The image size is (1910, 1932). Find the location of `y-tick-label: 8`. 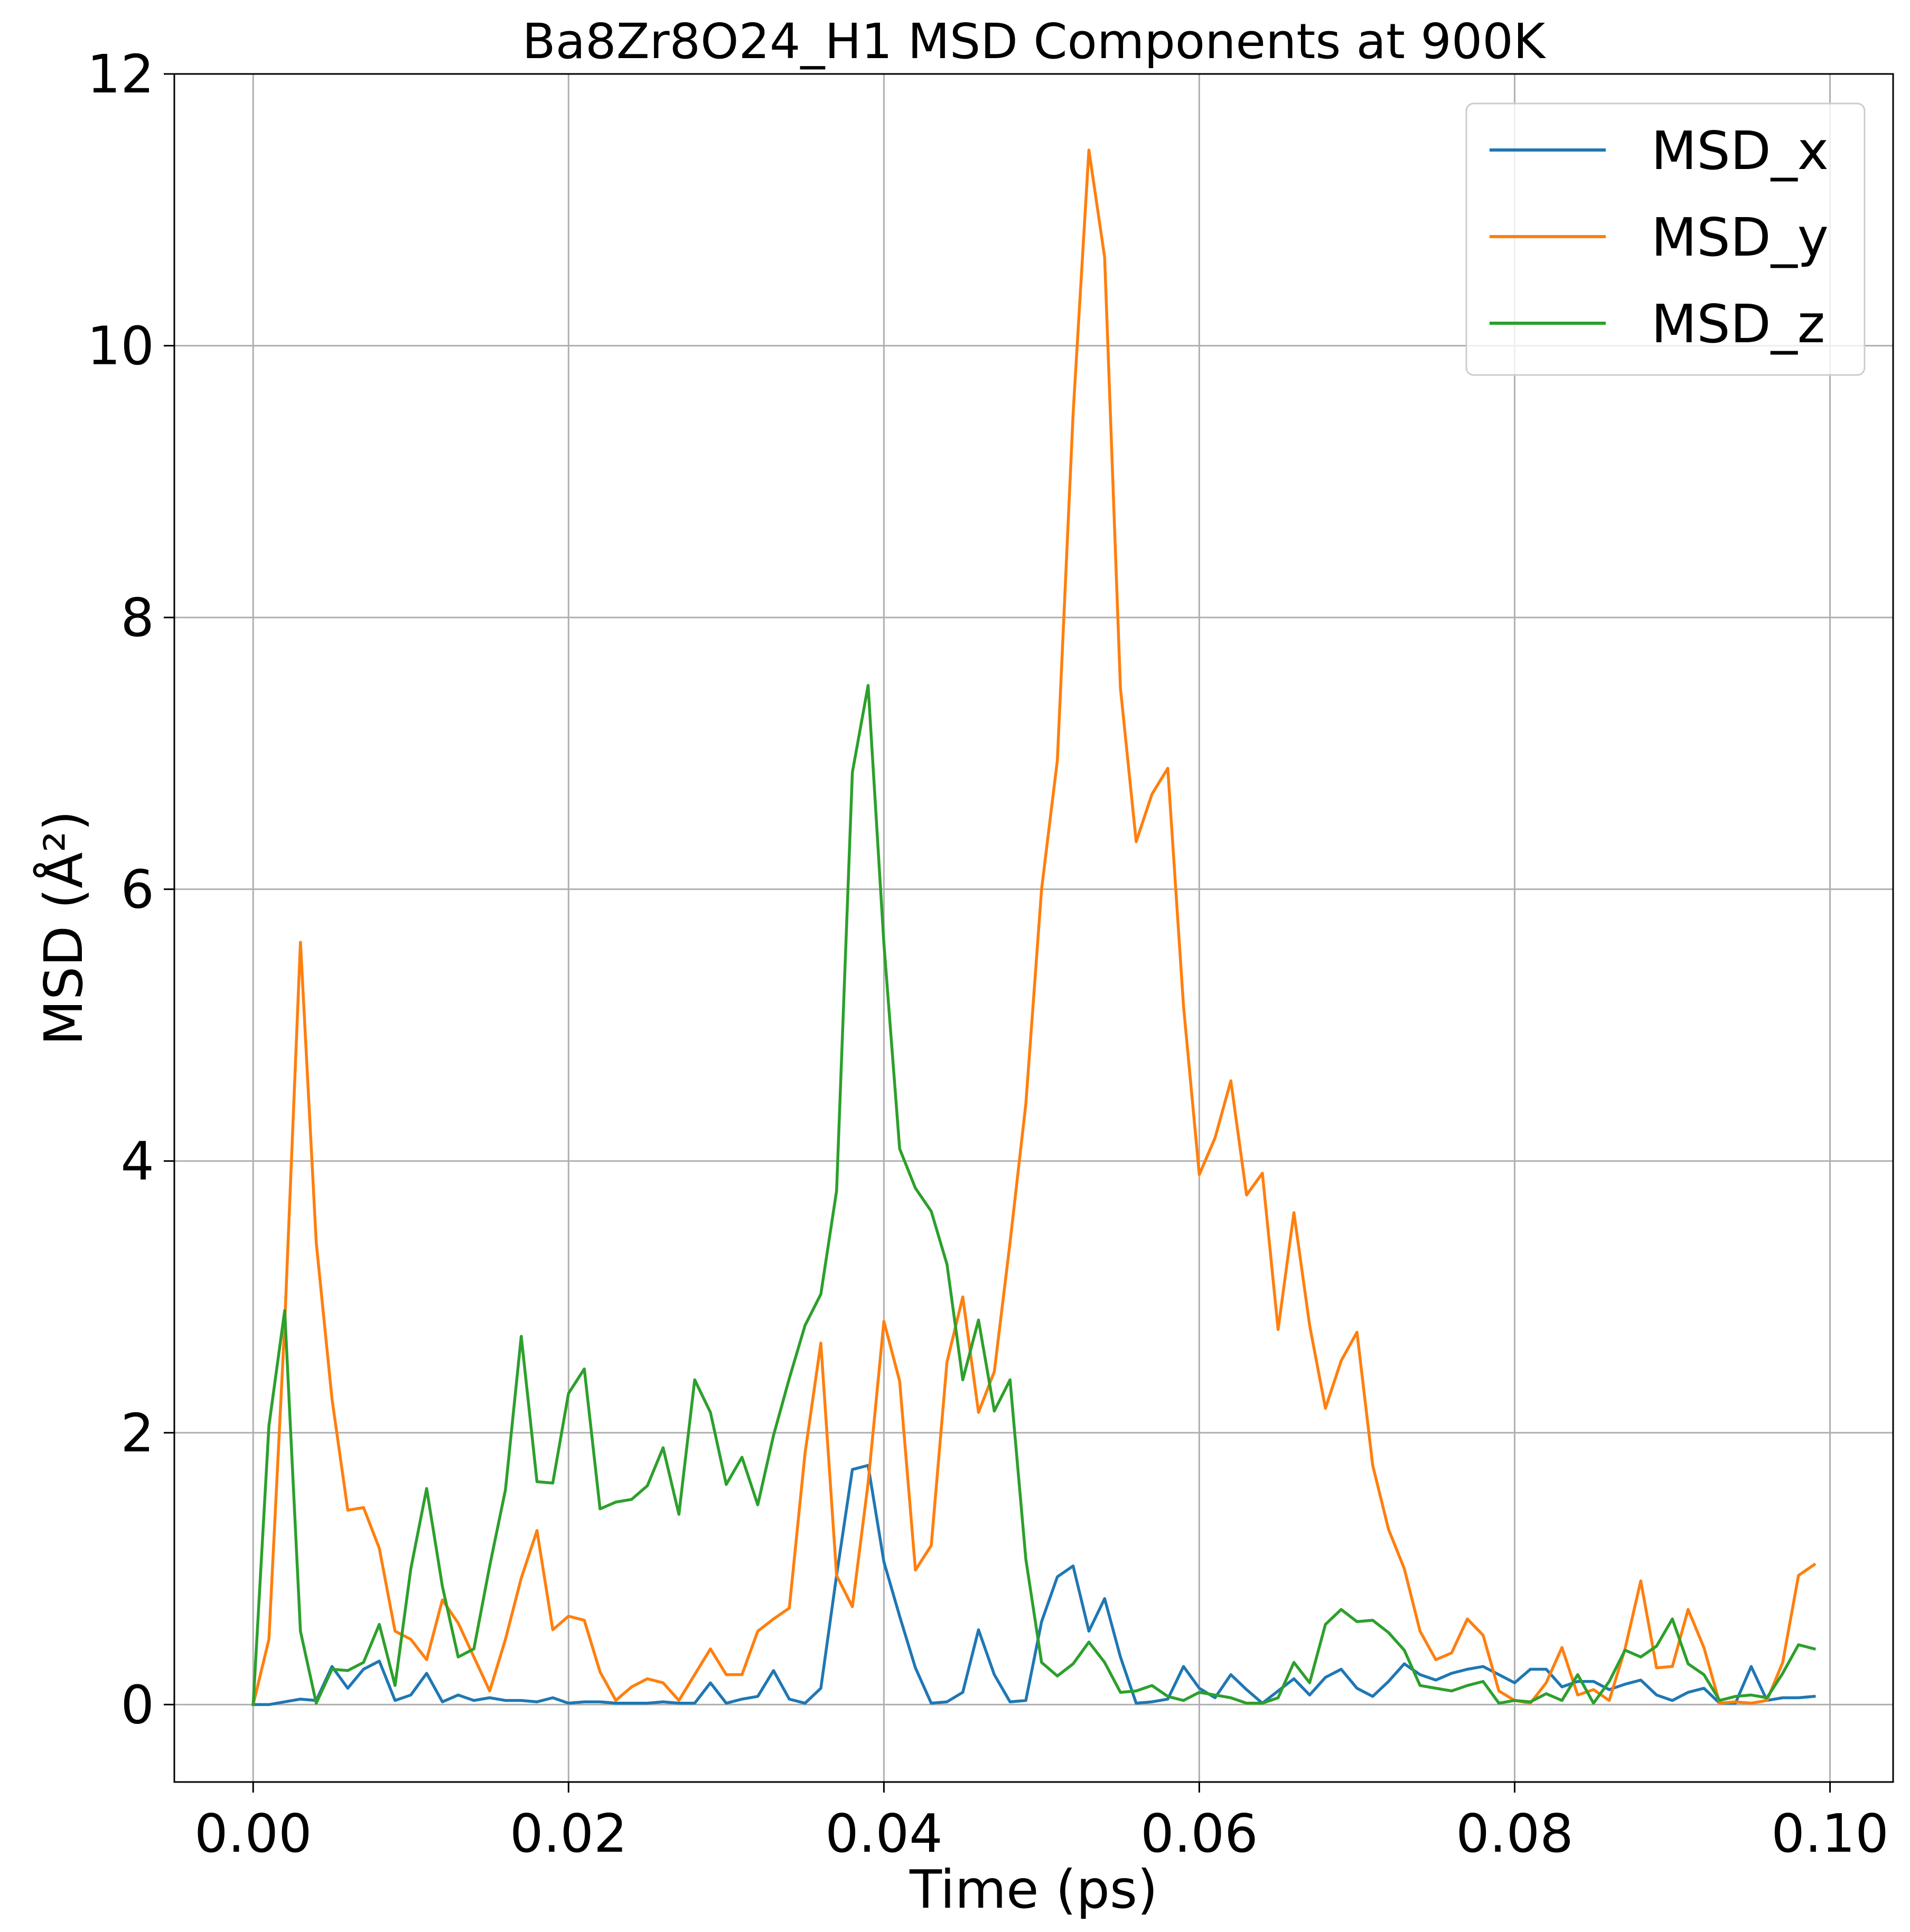

y-tick-label: 8 is located at coordinates (137, 618).